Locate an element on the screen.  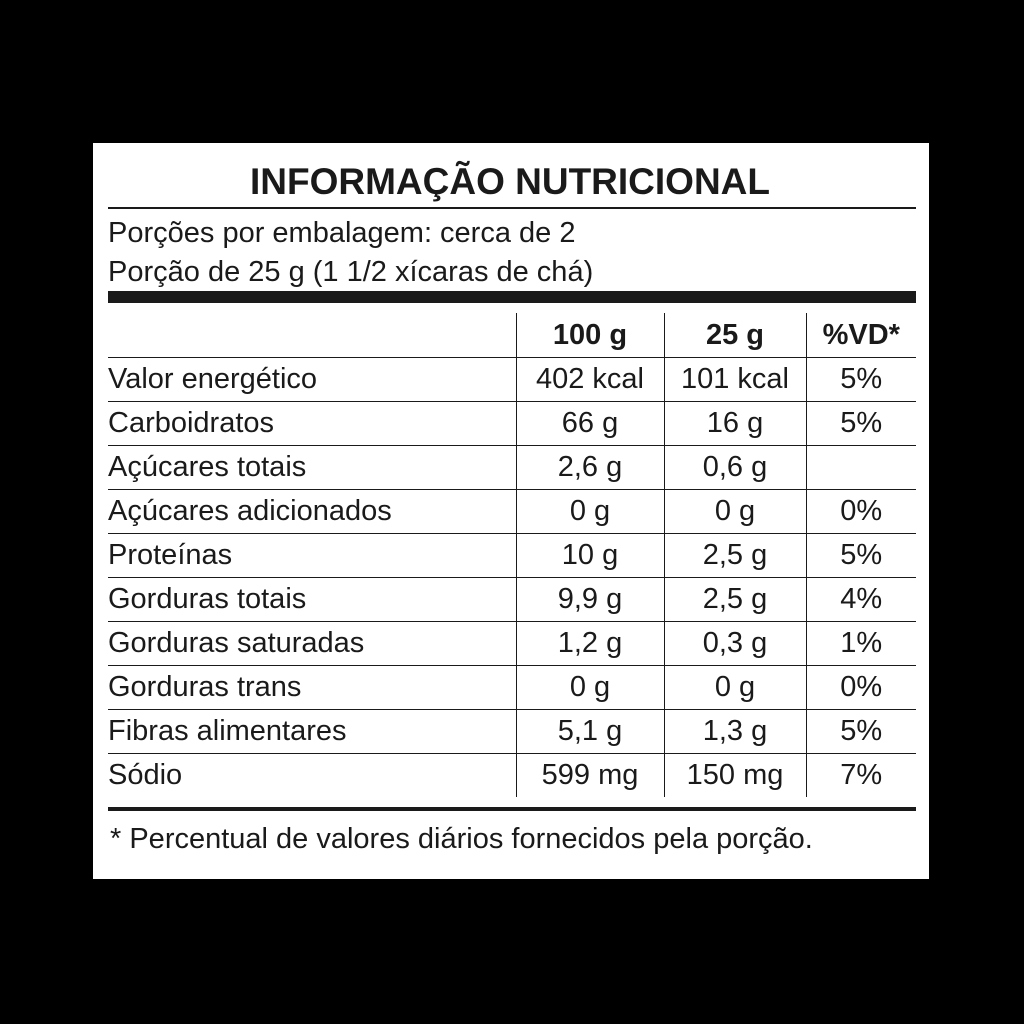
value-per-100g: 402 kcal is located at coordinates (589, 379).